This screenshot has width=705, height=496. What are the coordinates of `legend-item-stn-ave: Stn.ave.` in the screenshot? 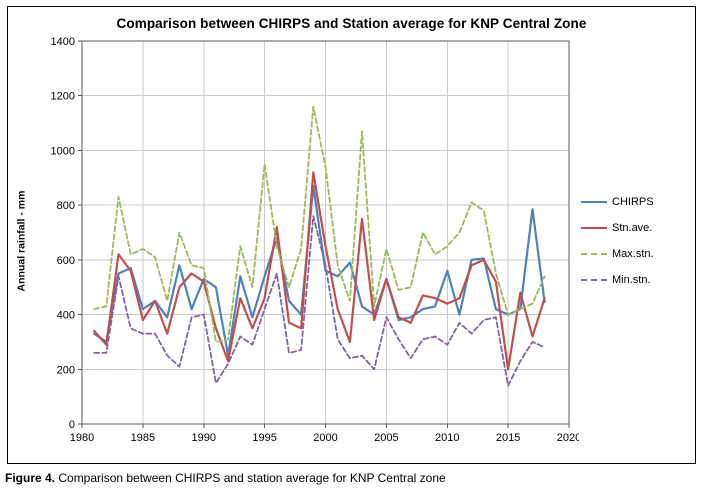 It's located at (636, 228).